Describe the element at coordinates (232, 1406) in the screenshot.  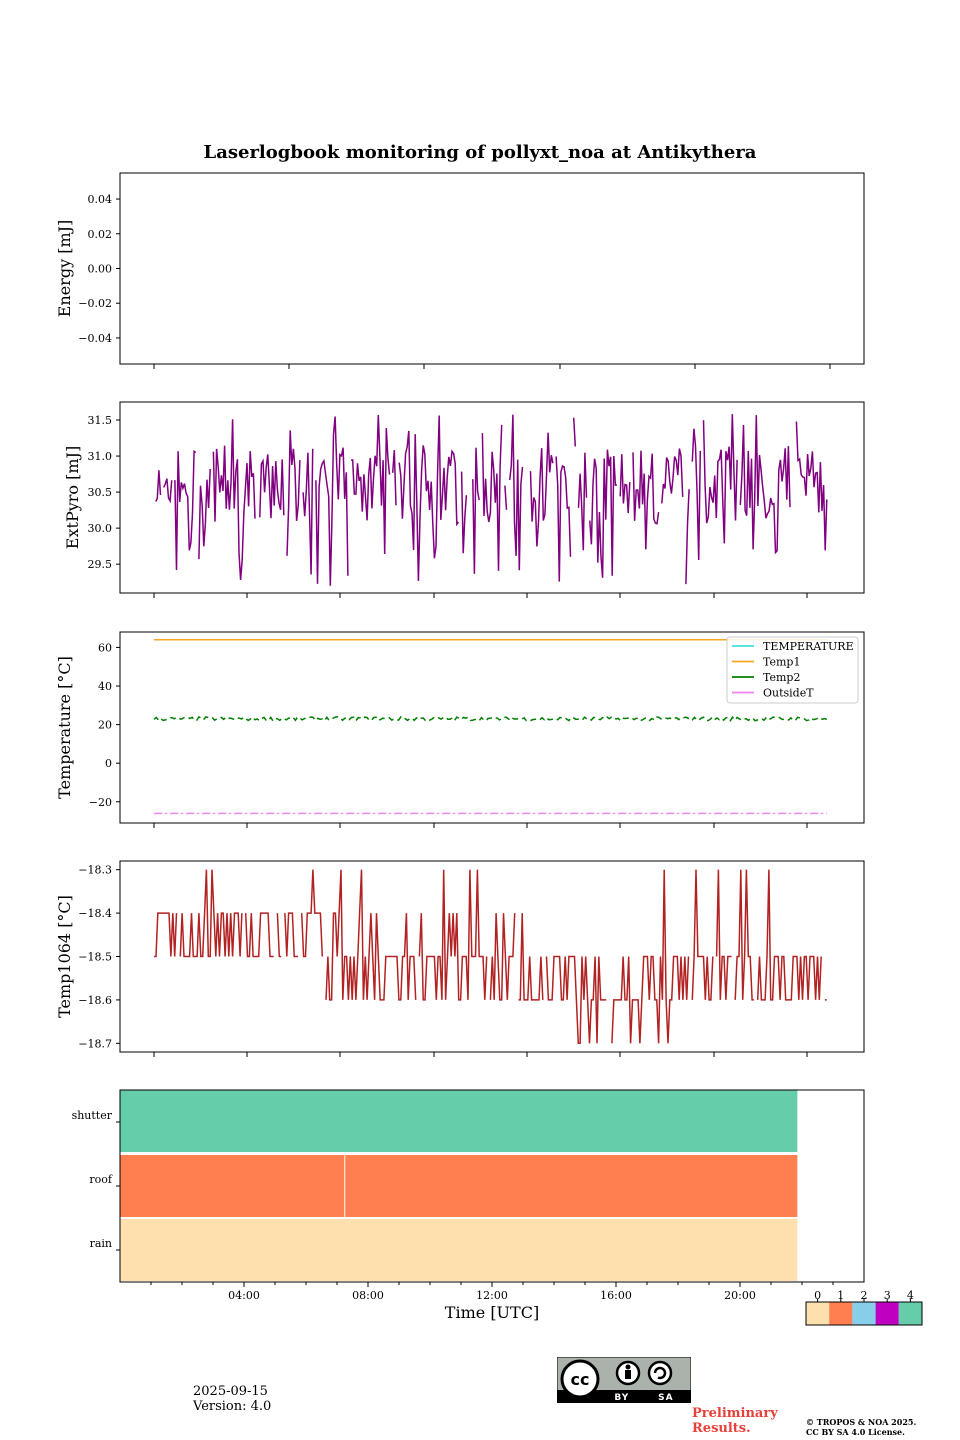
I see `footer-version: Version: 4.0` at that location.